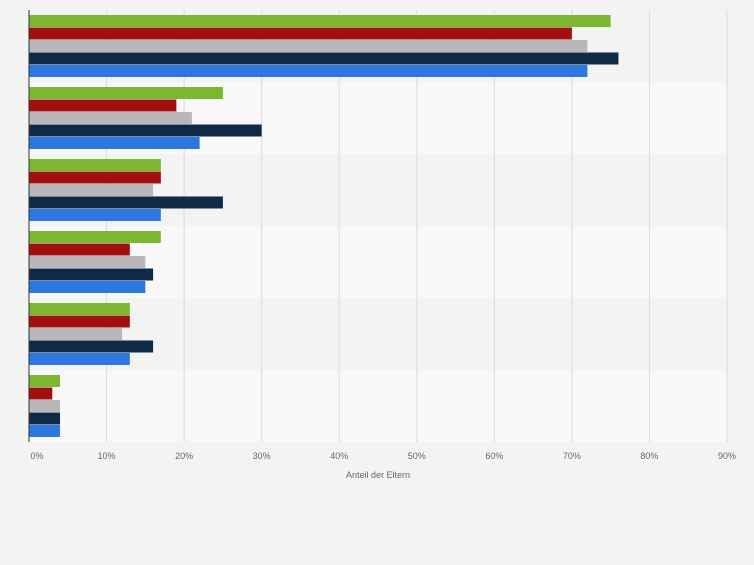 This screenshot has height=565, width=754. Describe the element at coordinates (41, 393) in the screenshot. I see `bar-group5-series1` at that location.